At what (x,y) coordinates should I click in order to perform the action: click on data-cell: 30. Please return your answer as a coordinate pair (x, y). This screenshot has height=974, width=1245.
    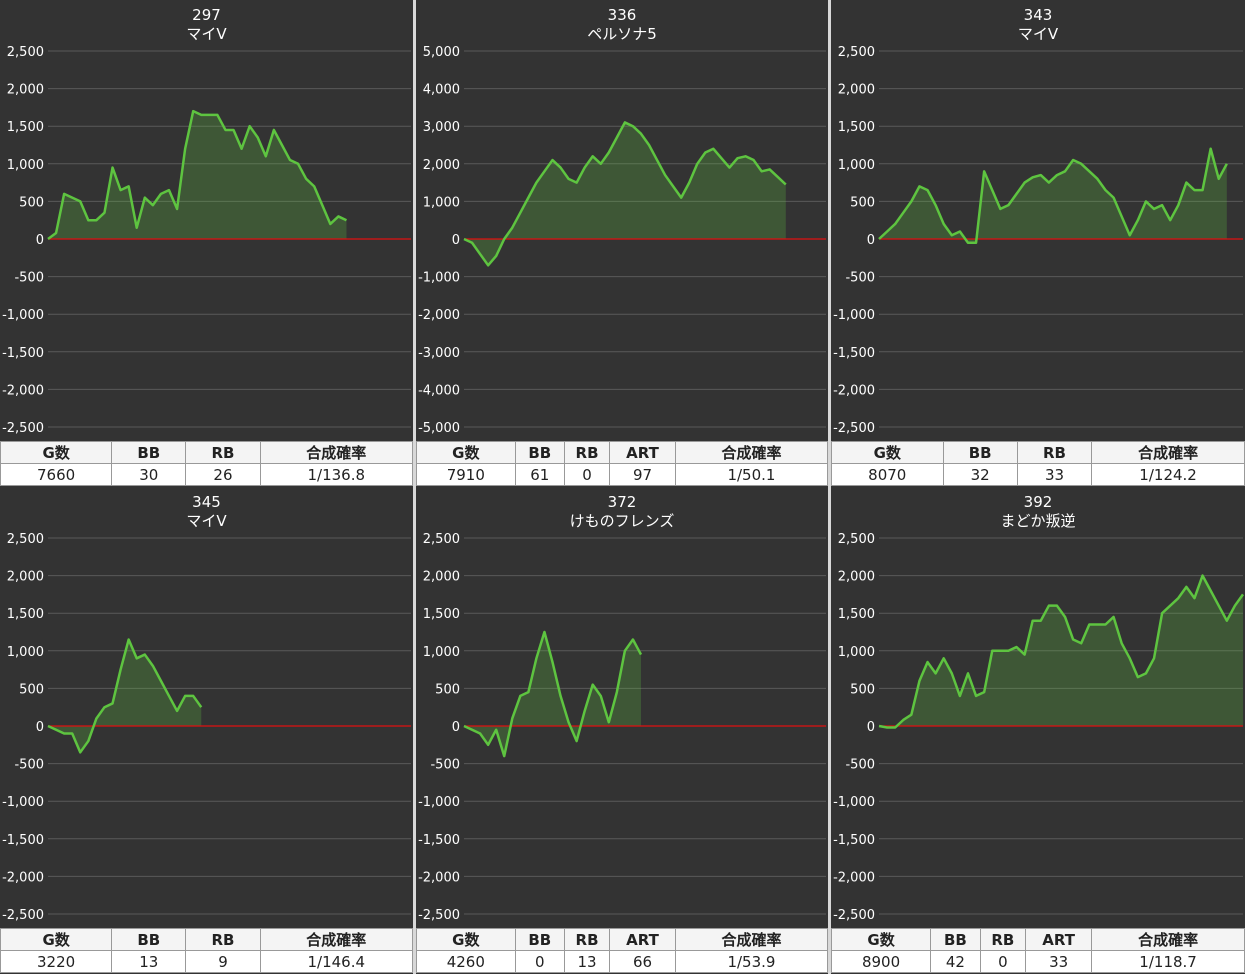
    Looking at the image, I should click on (149, 474).